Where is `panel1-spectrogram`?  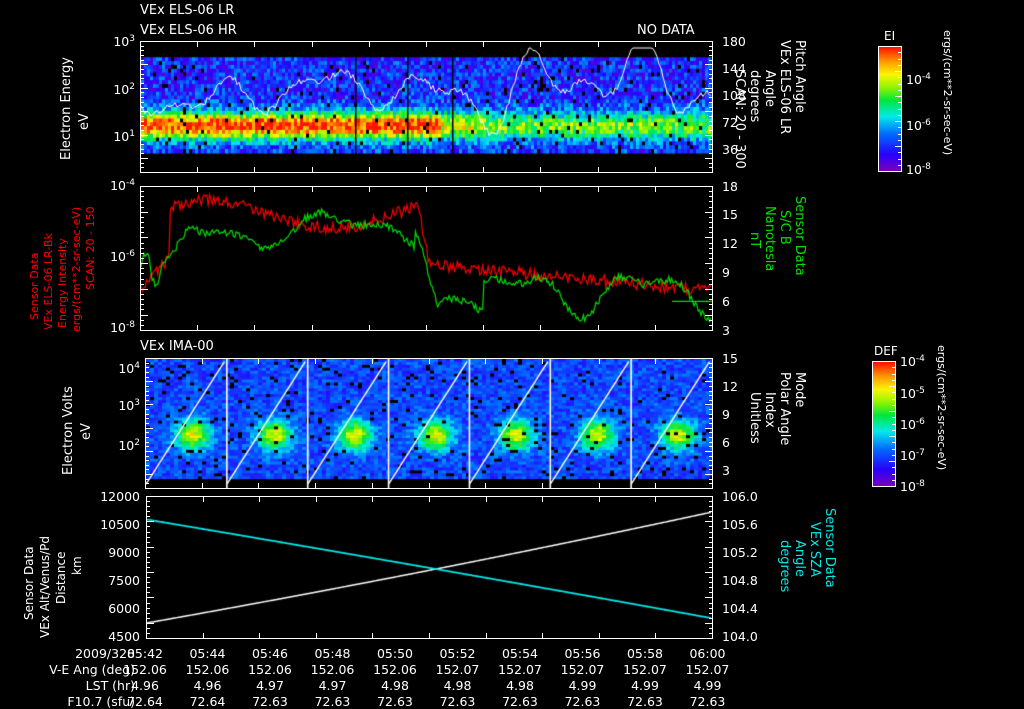 panel1-spectrogram is located at coordinates (426, 107).